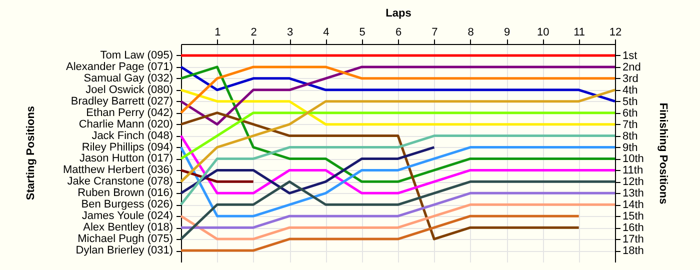  Describe the element at coordinates (129, 112) in the screenshot. I see `series-label: Ethan Perry (042)` at that location.